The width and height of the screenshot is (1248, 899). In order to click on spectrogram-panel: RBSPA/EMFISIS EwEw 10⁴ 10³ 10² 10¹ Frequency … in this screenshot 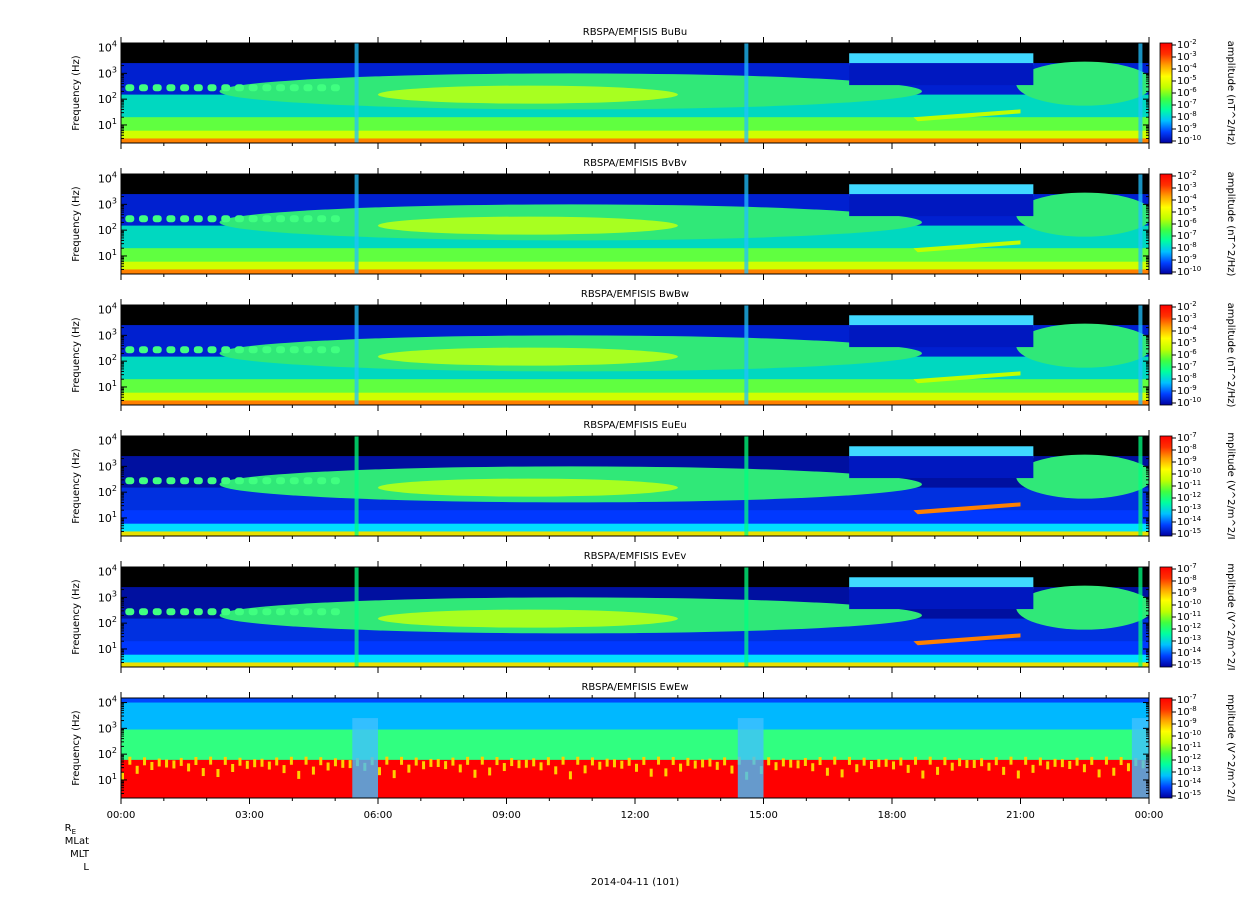, I will do `click(653, 743)`.